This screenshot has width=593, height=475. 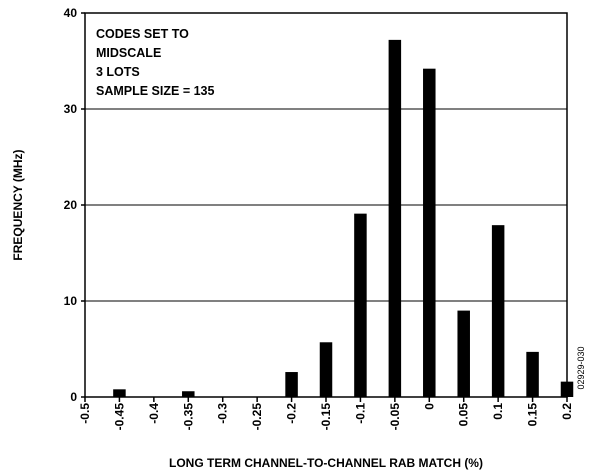 What do you see at coordinates (118, 72) in the screenshot?
I see `annotation-line-3: 3 LOTS` at bounding box center [118, 72].